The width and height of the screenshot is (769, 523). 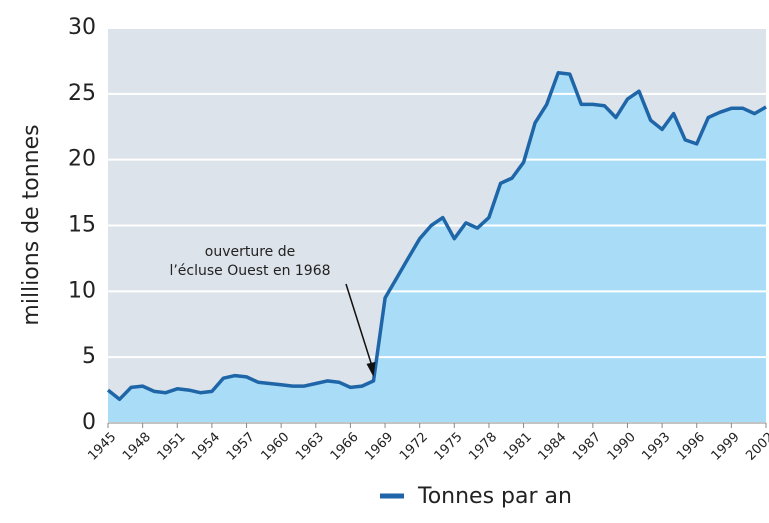 I want to click on y-tick-label: 10, so click(x=82, y=290).